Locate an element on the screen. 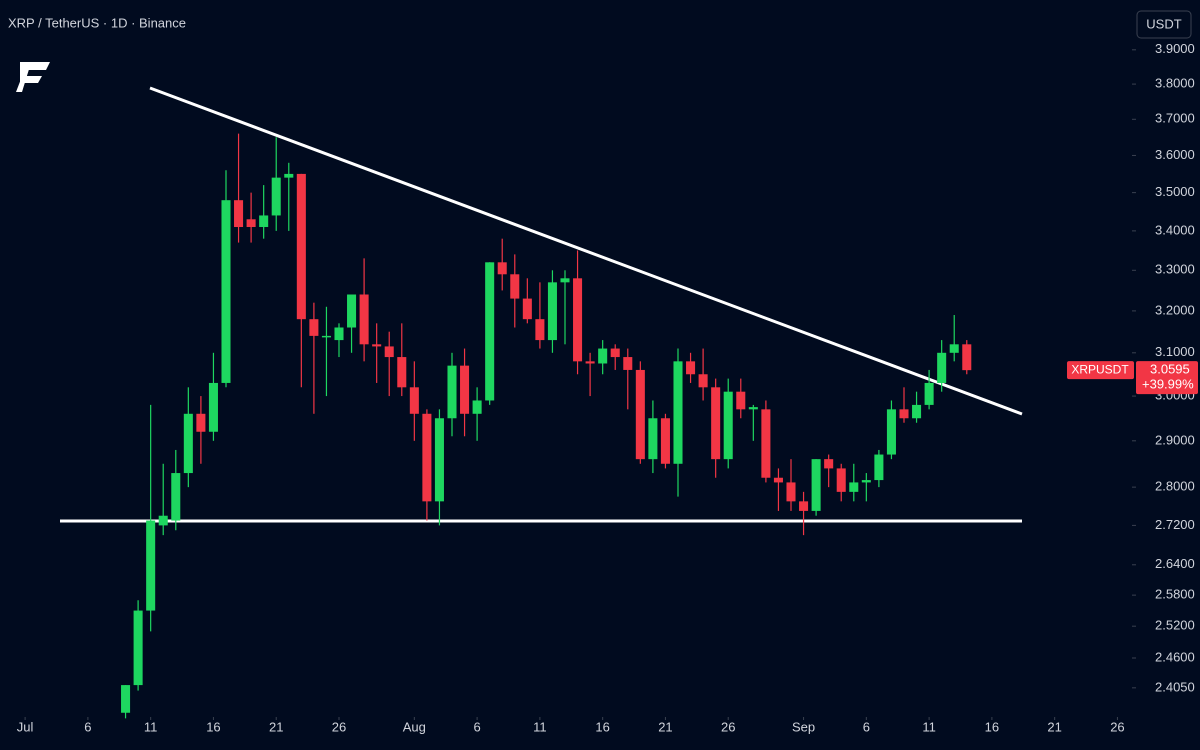 This screenshot has width=1200, height=750. x-tick-label: Jul is located at coordinates (25, 726).